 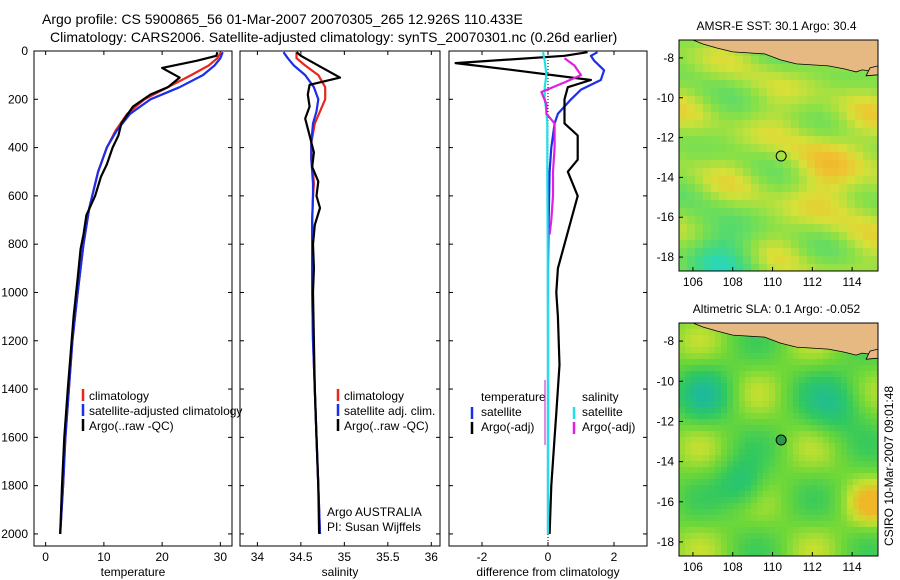 I want to click on difference-legend-heading: temperature, so click(x=513, y=397).